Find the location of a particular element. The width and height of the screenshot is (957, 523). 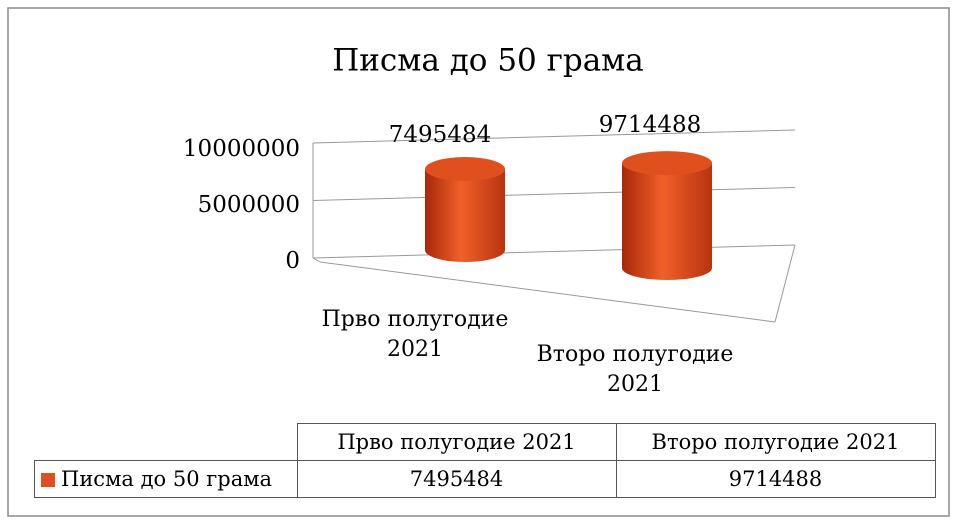

y-tick-label: 5000000 is located at coordinates (249, 205).